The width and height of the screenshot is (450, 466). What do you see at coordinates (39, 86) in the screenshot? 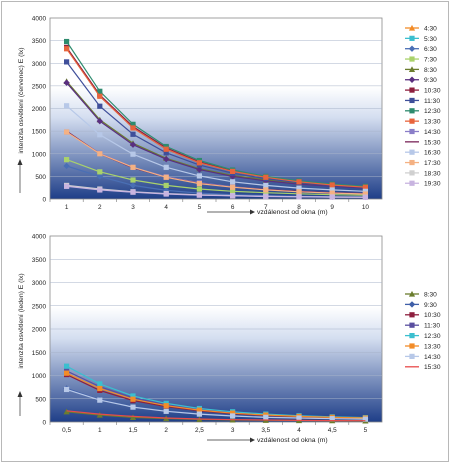
I see `y-tick-label: 2500` at bounding box center [39, 86].